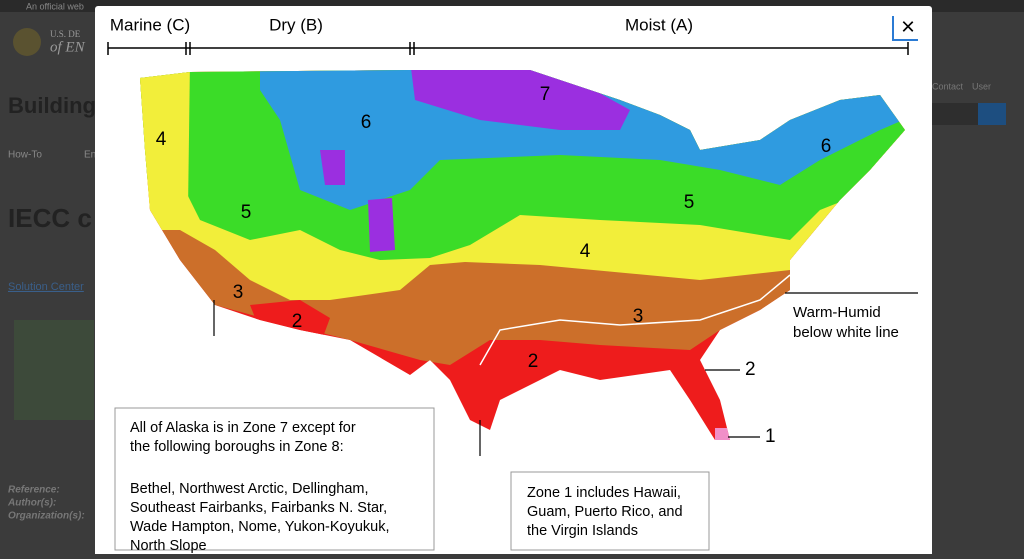 The width and height of the screenshot is (1024, 559). Describe the element at coordinates (659, 24) in the screenshot. I see `region-label: Moist (A)` at that location.